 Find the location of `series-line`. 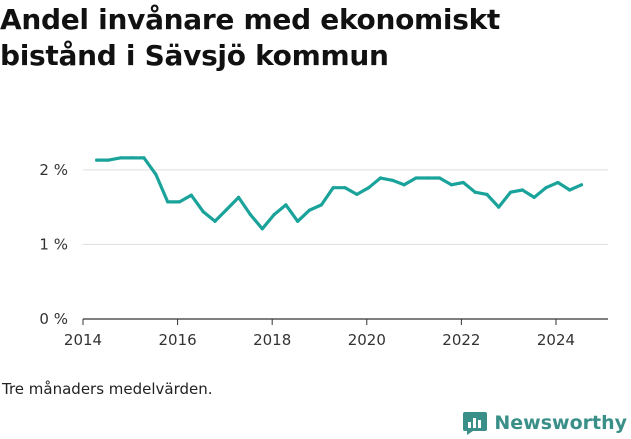

series-line is located at coordinates (339, 193).